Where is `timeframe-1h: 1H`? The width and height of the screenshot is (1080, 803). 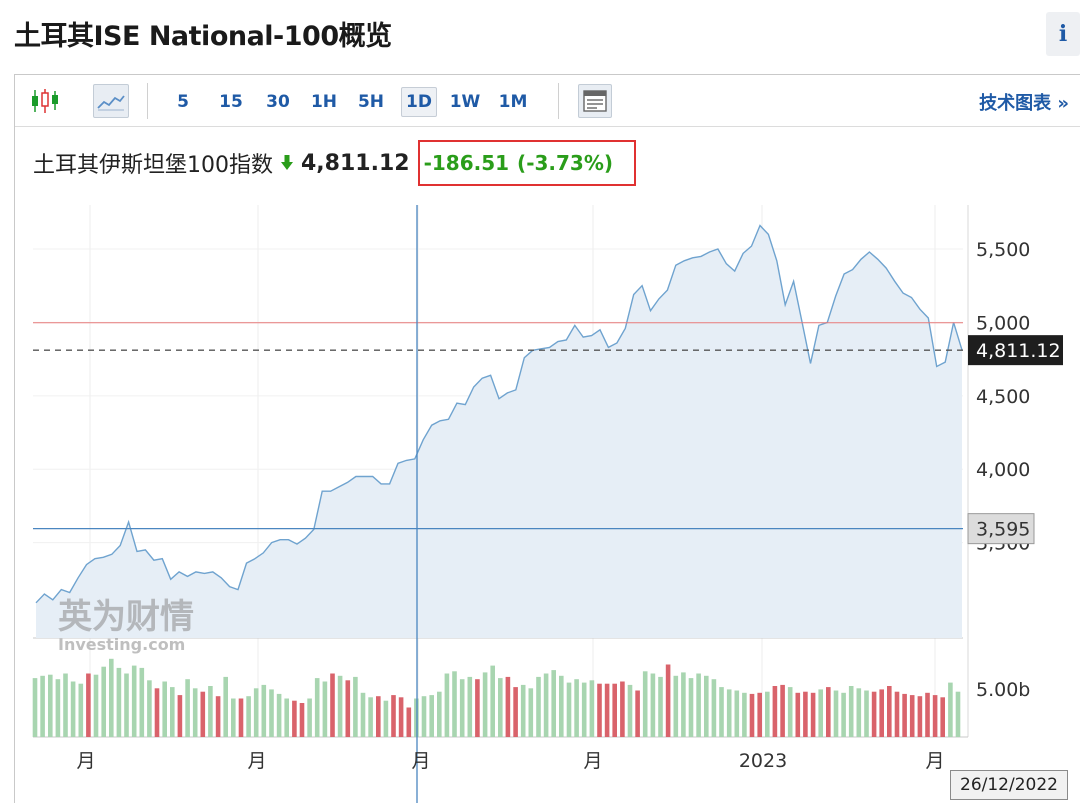
timeframe-1h: 1H is located at coordinates (324, 102).